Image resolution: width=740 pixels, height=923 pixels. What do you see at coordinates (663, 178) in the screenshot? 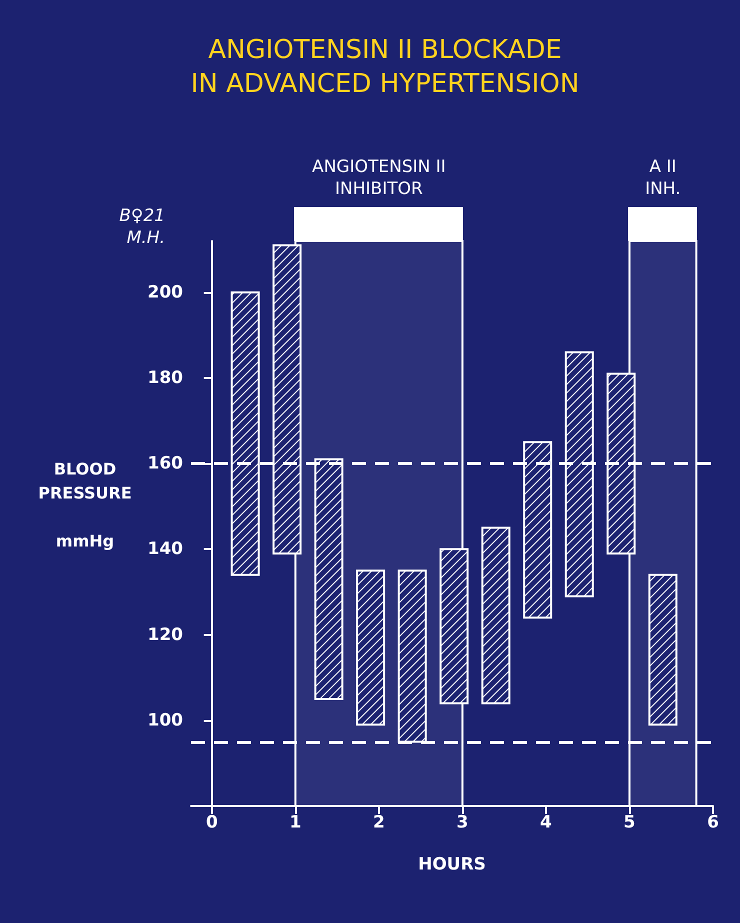
I see `band-label: A II INH.` at bounding box center [663, 178].